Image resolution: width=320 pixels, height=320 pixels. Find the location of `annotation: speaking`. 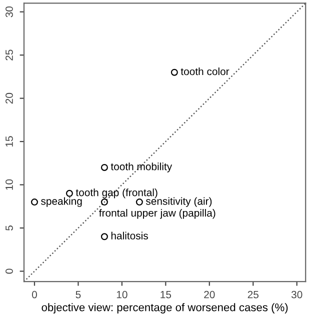

annotation: speaking is located at coordinates (61, 202).